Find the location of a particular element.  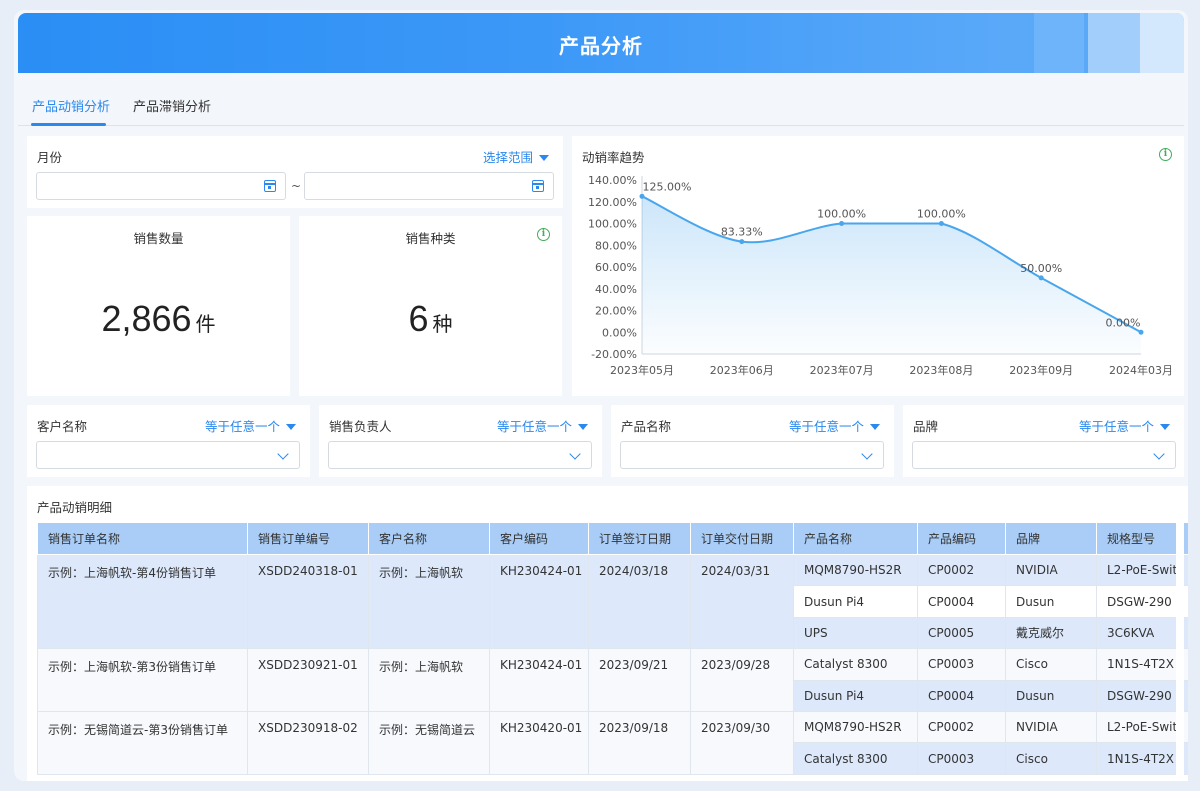

kpi-number: 2,866 is located at coordinates (146, 318).